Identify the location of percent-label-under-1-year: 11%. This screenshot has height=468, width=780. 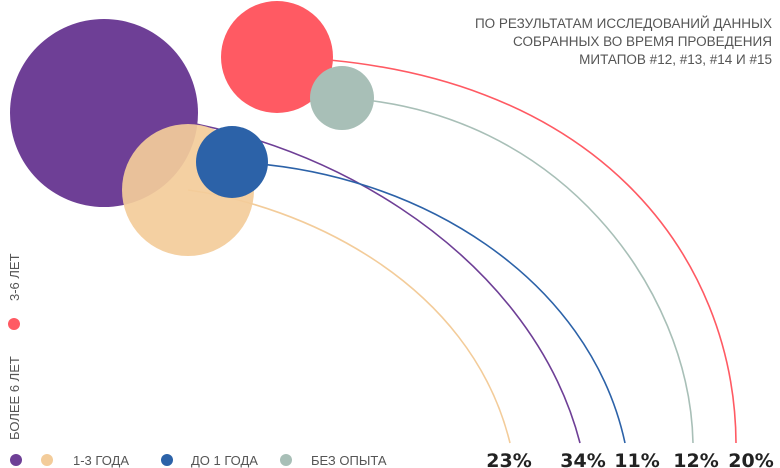
(636, 459).